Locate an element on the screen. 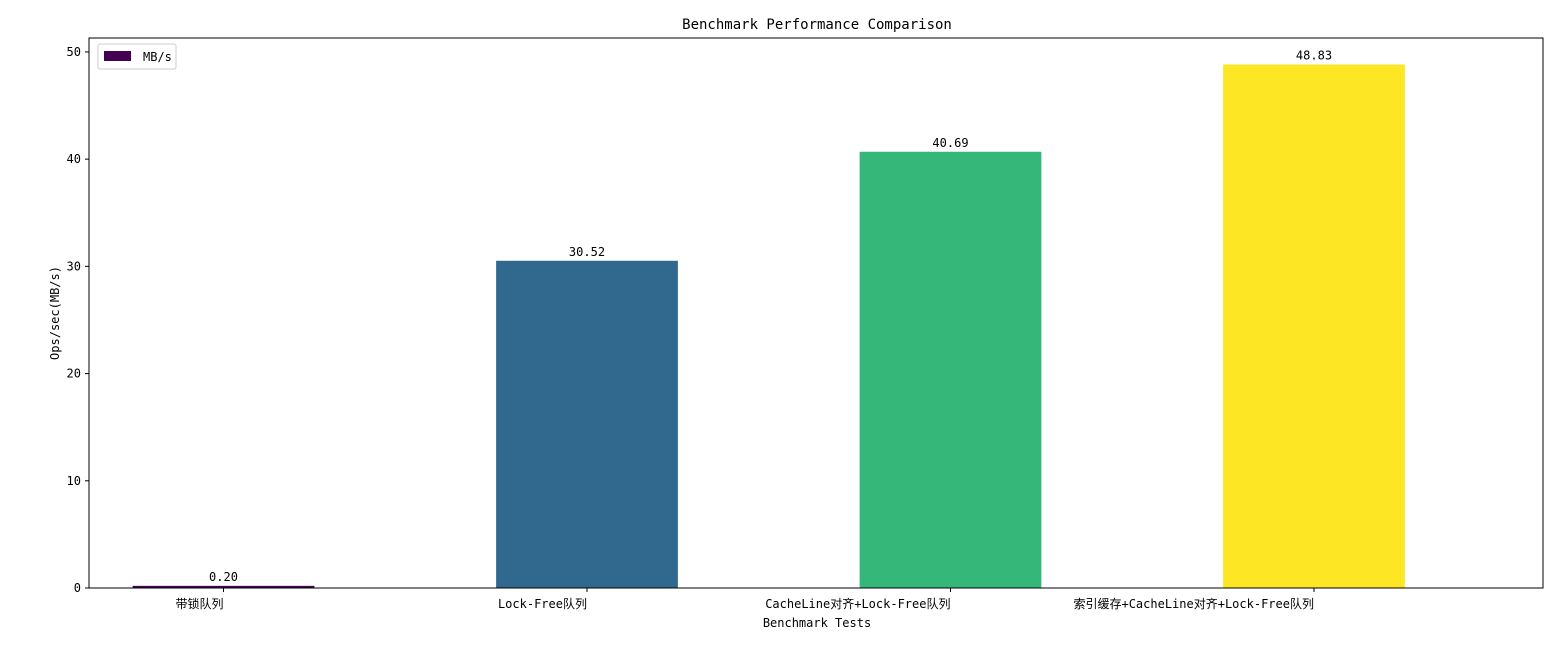  y-tick-label-0: 0 is located at coordinates (77, 588).